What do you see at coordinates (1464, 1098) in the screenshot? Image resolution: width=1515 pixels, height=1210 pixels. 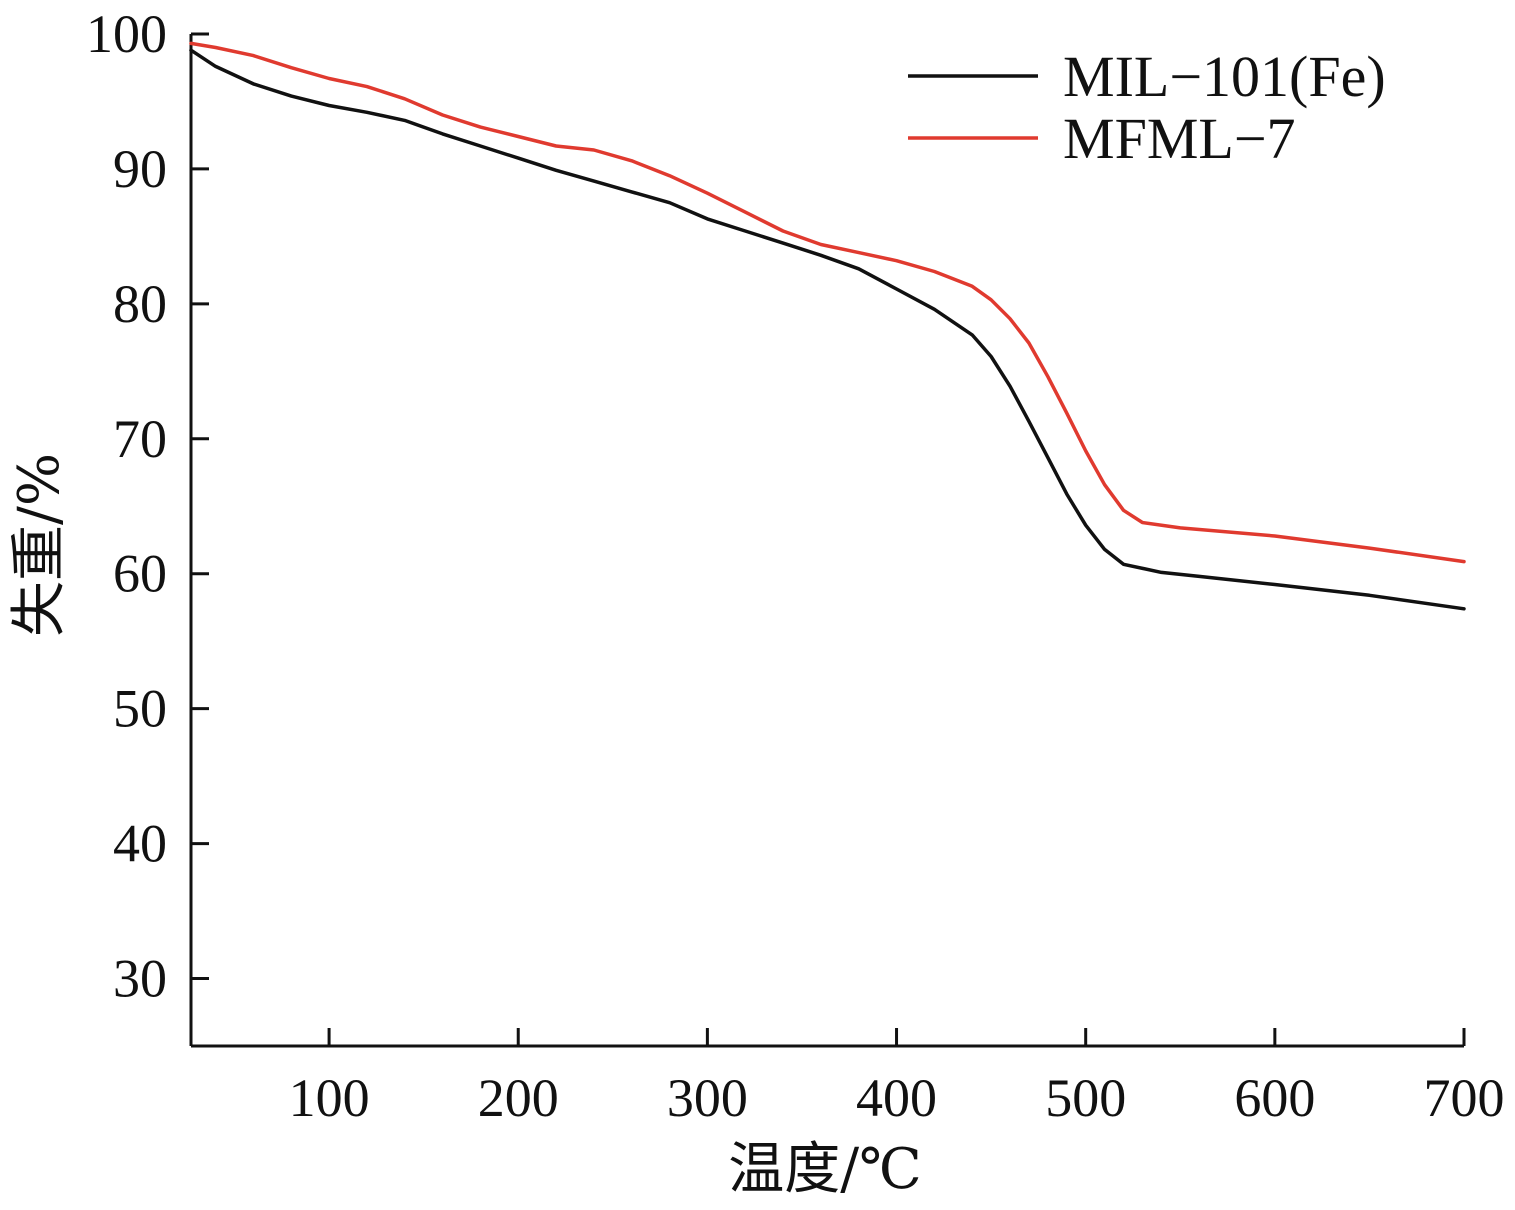 I see `x-tick-label-700: 700` at bounding box center [1464, 1098].